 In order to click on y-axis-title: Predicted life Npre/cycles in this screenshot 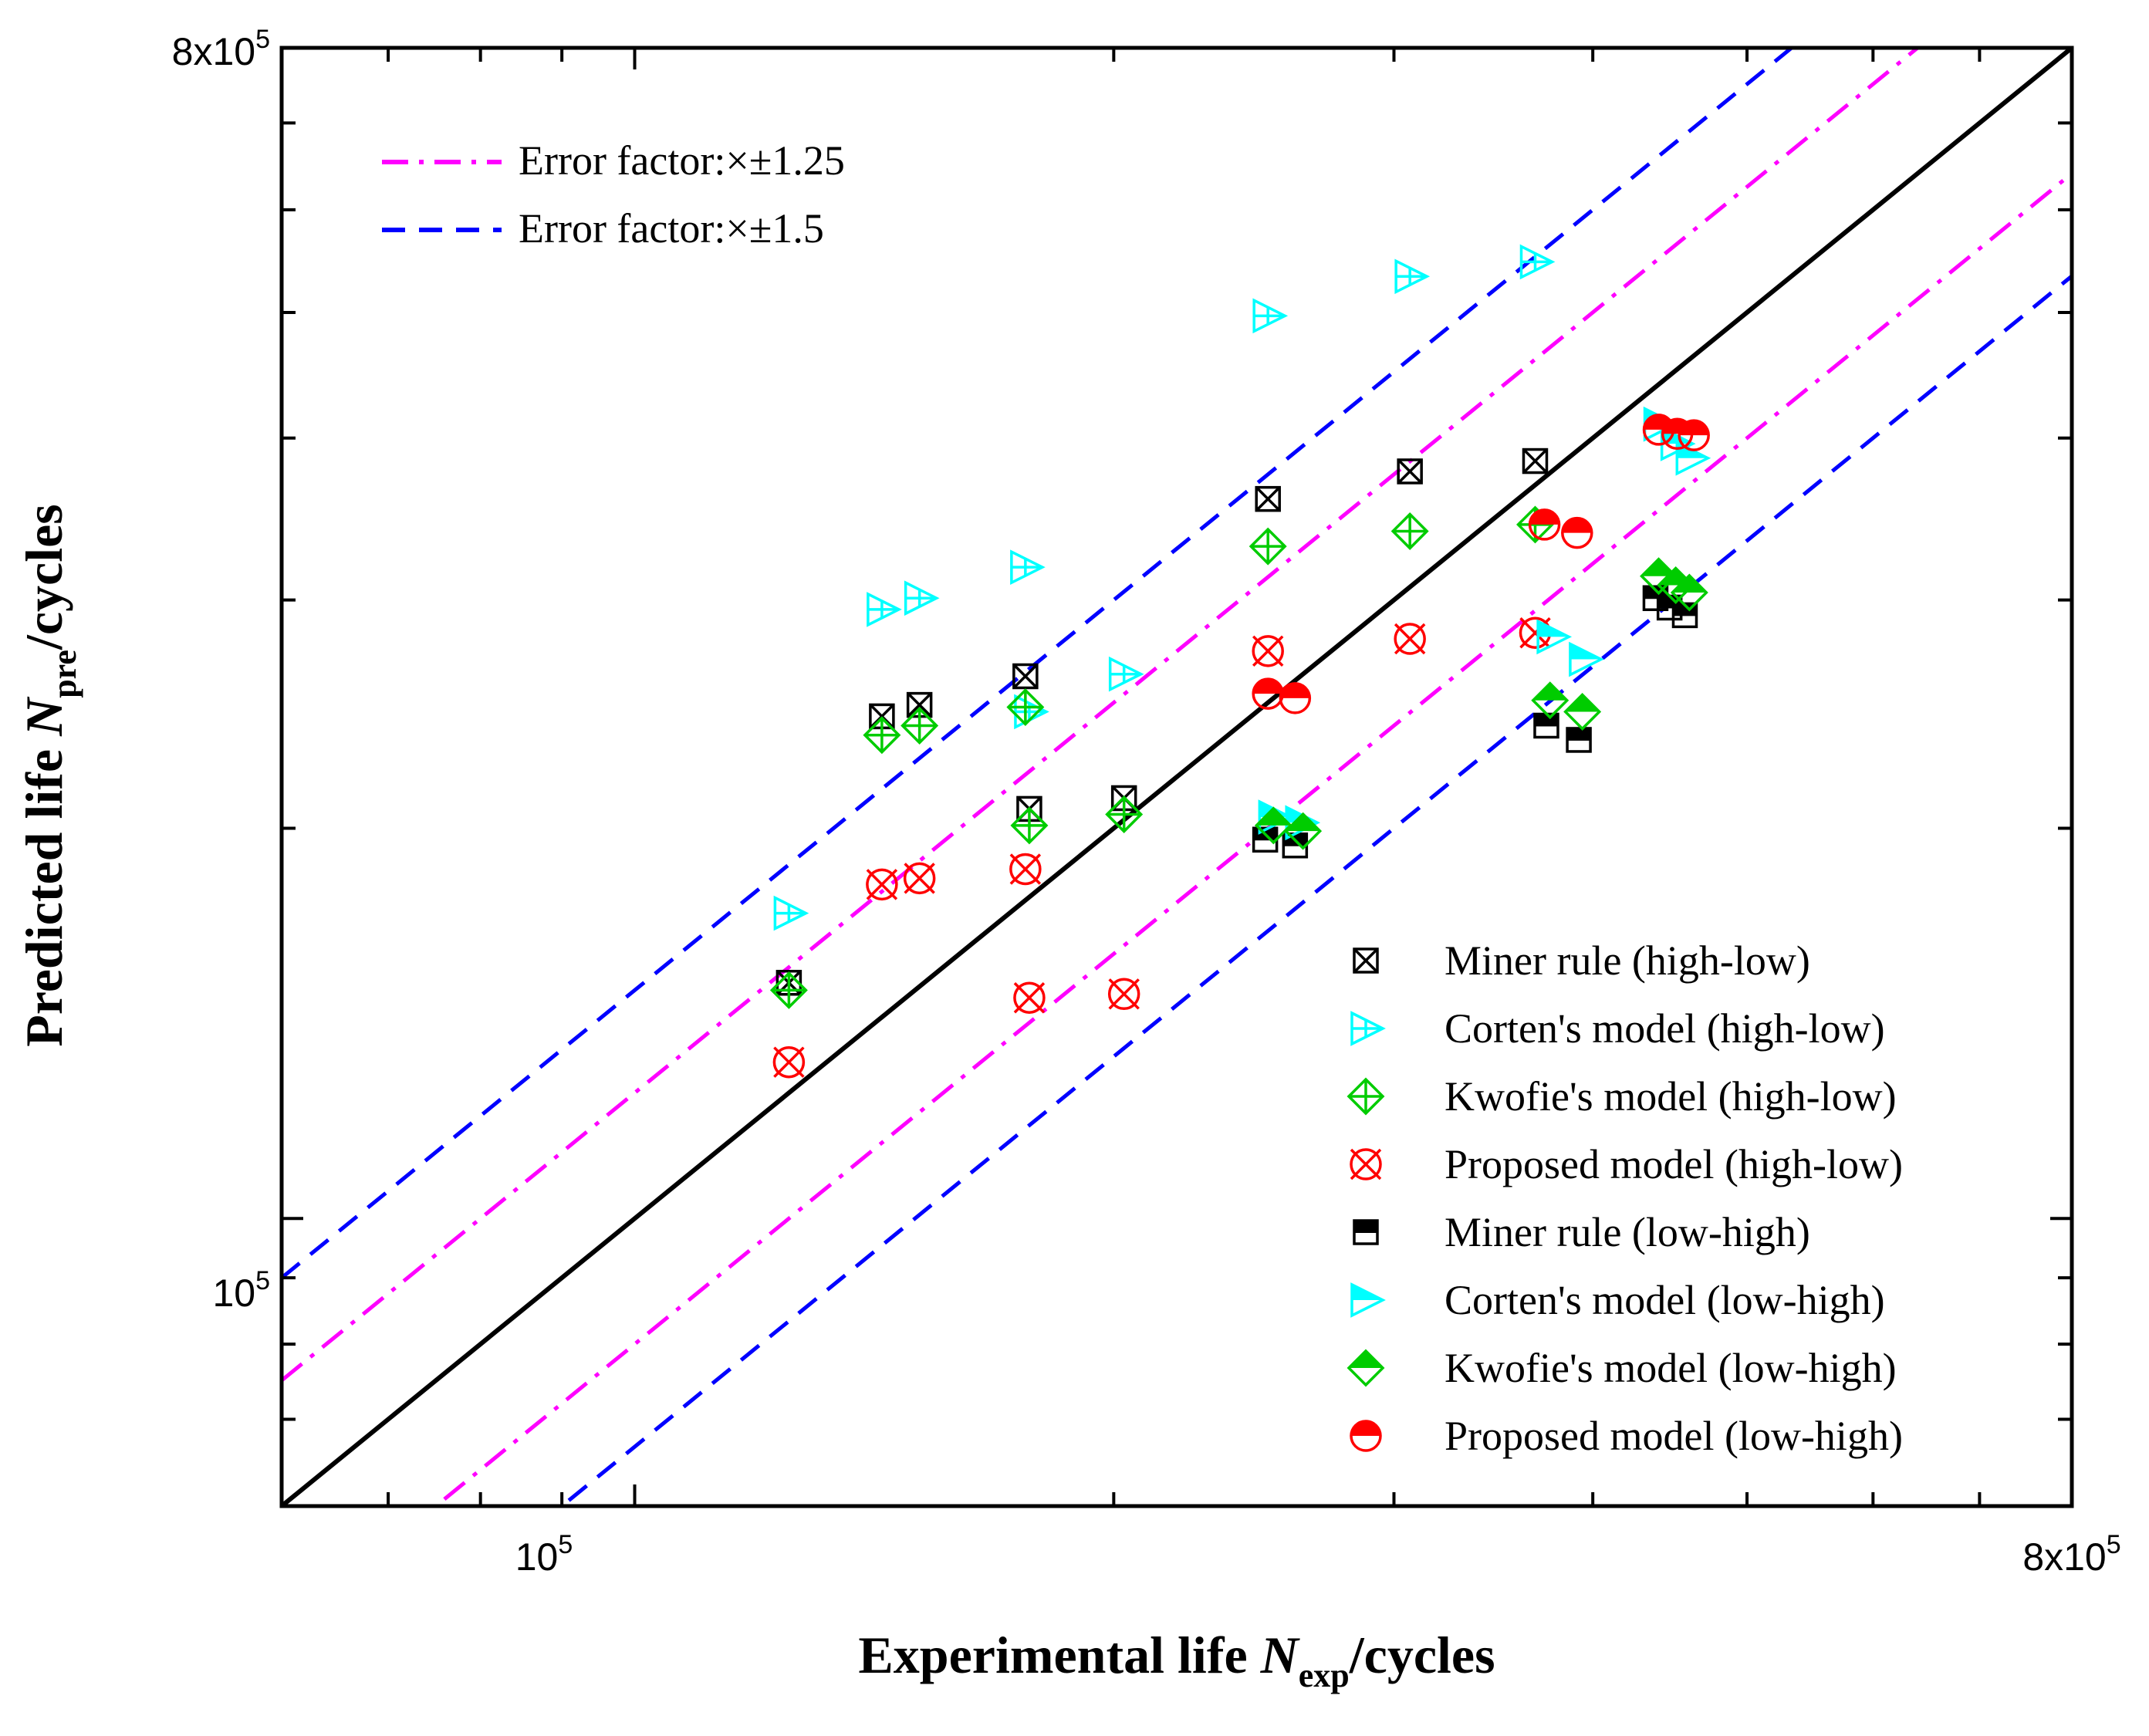, I will do `click(49, 775)`.